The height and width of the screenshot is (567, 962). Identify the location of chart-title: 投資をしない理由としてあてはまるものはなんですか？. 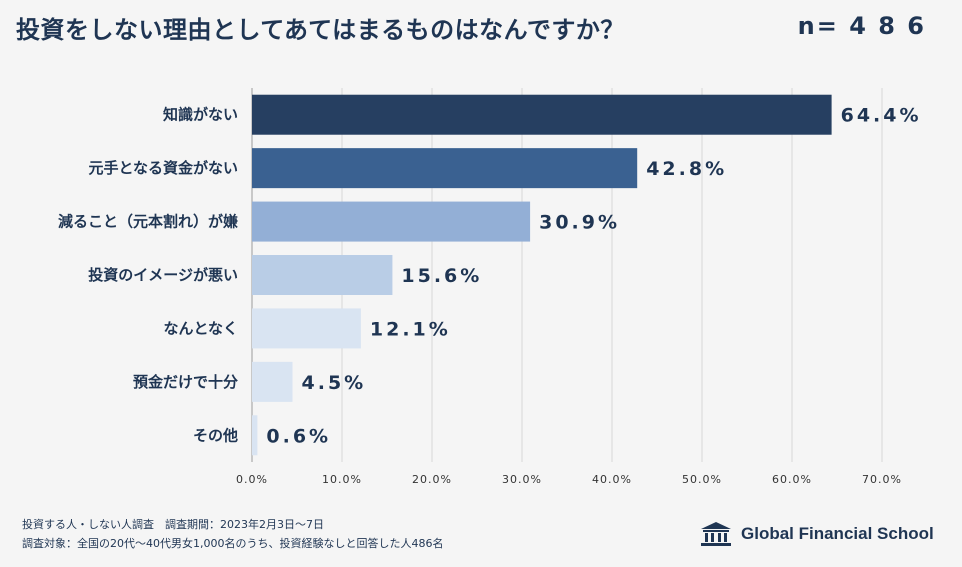
(320, 30).